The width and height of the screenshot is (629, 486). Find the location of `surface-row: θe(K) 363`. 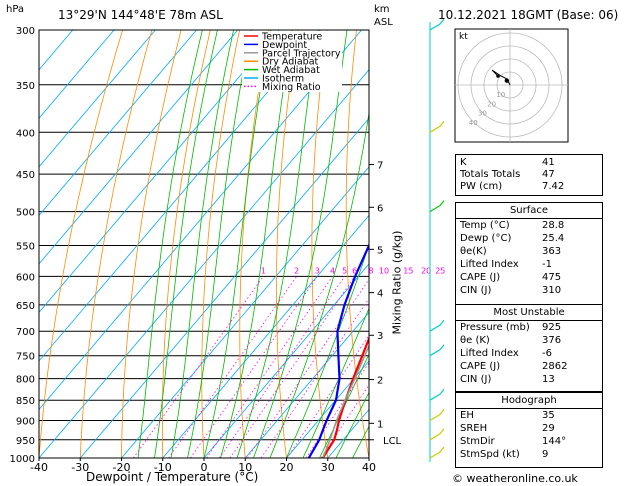

surface-row: θe(K) 363 is located at coordinates (529, 252).